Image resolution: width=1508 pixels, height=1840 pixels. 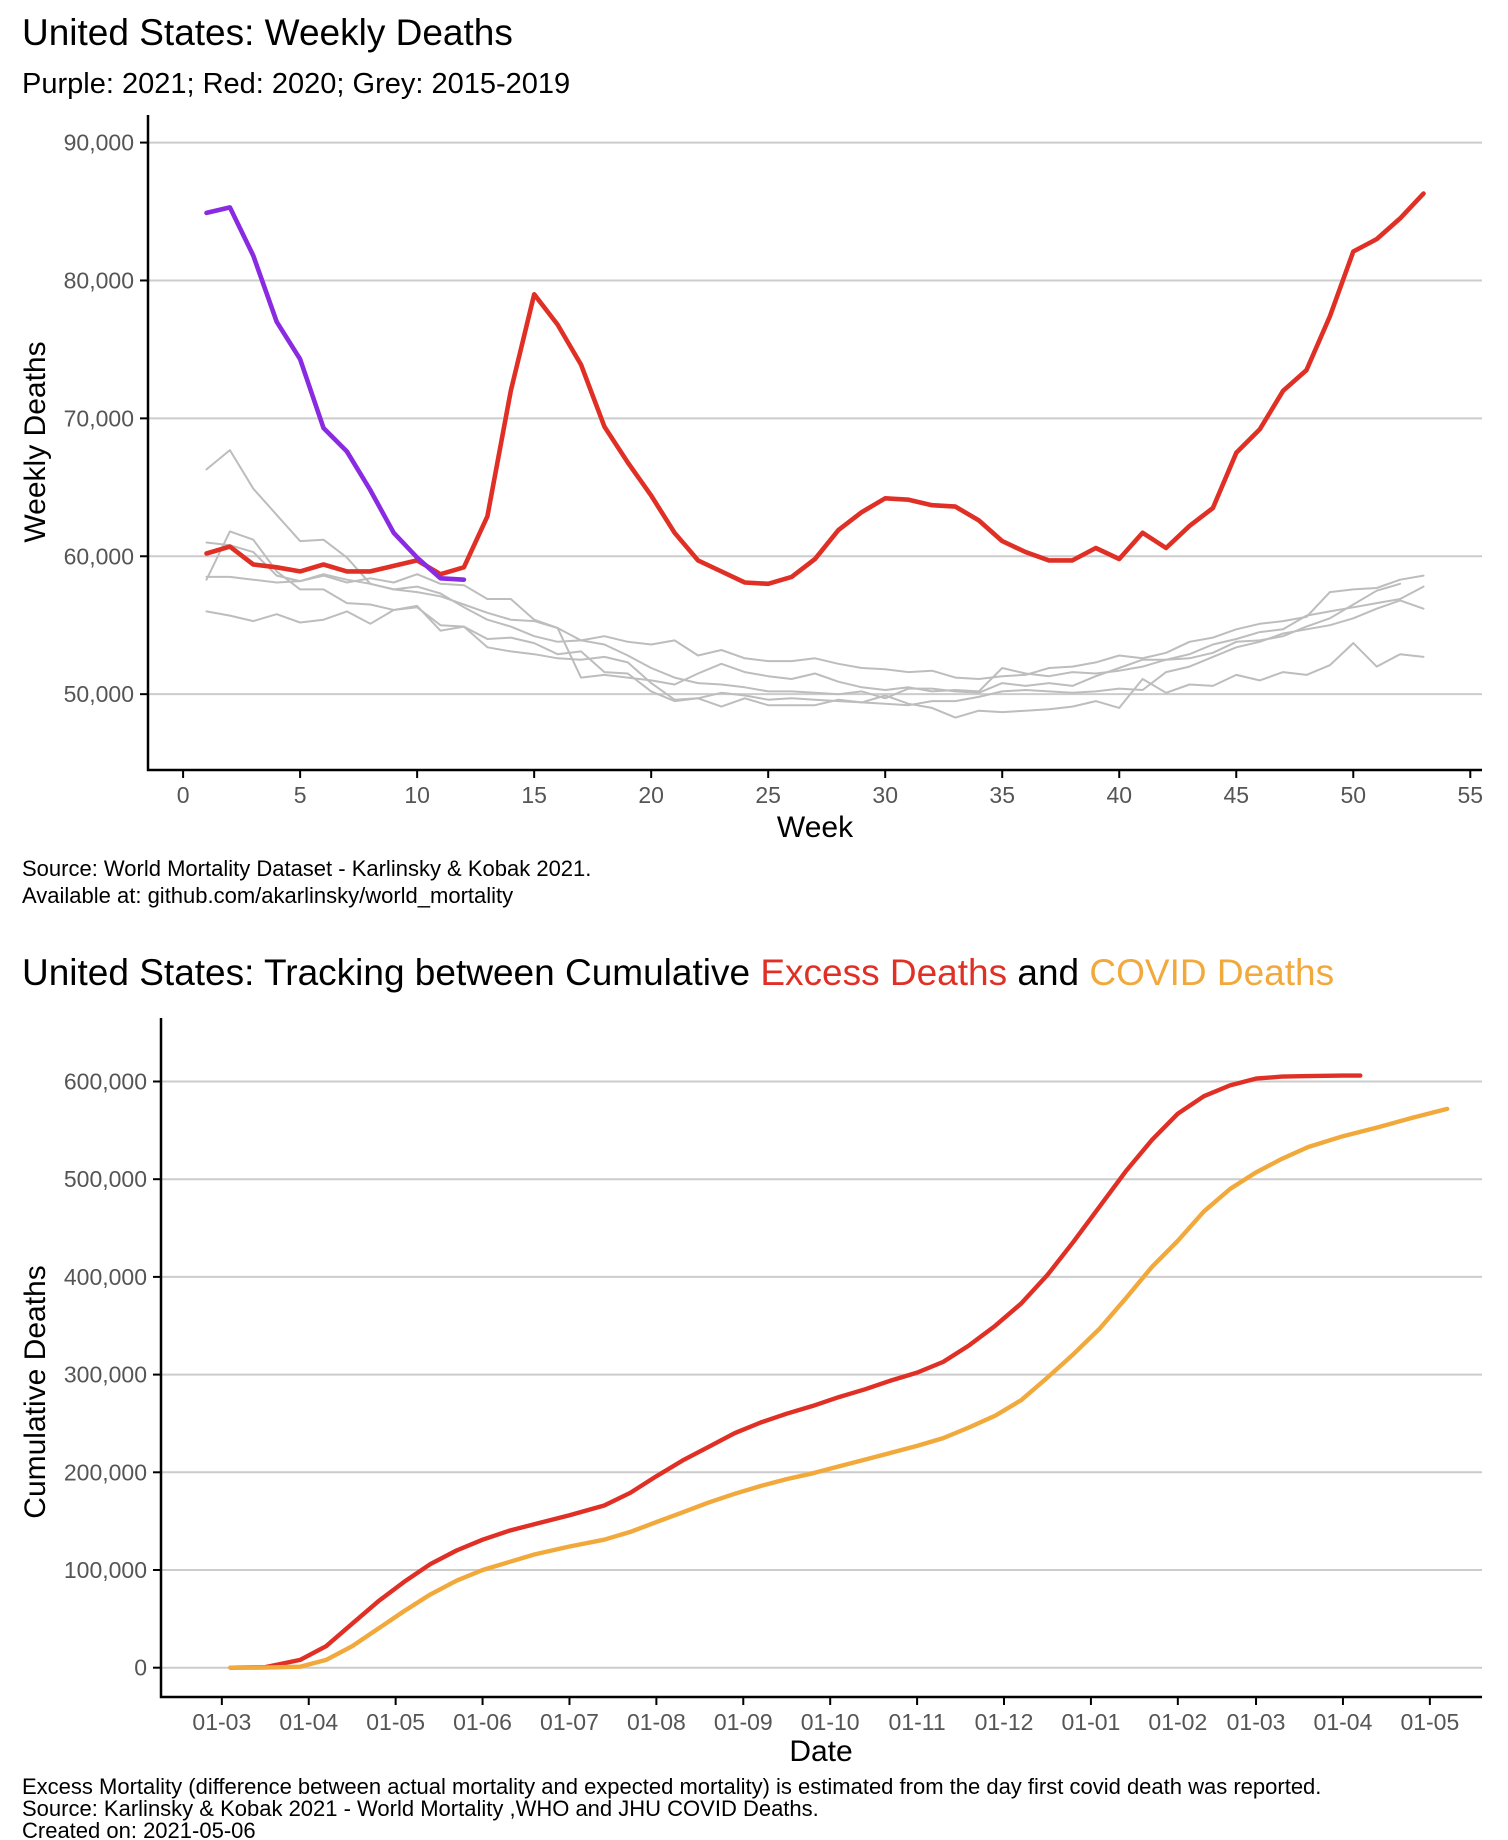 I want to click on x-tick-label: 20, so click(x=651, y=795).